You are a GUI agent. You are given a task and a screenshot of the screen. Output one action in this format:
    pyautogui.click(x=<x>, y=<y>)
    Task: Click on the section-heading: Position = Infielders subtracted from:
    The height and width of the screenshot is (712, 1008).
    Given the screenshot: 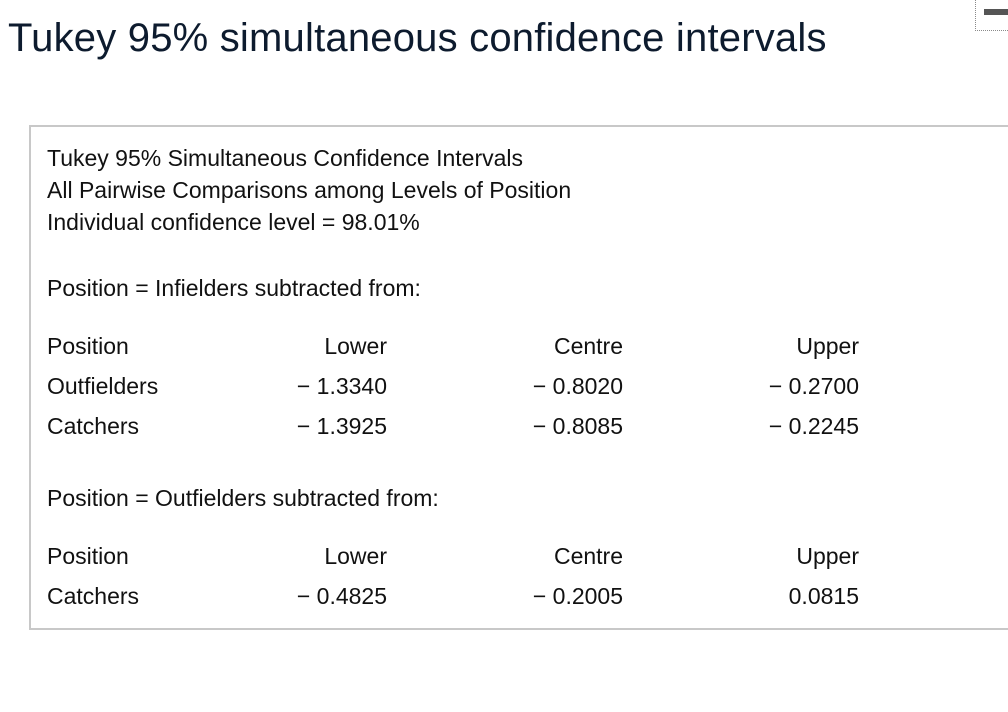 What is the action you would take?
    pyautogui.click(x=234, y=288)
    